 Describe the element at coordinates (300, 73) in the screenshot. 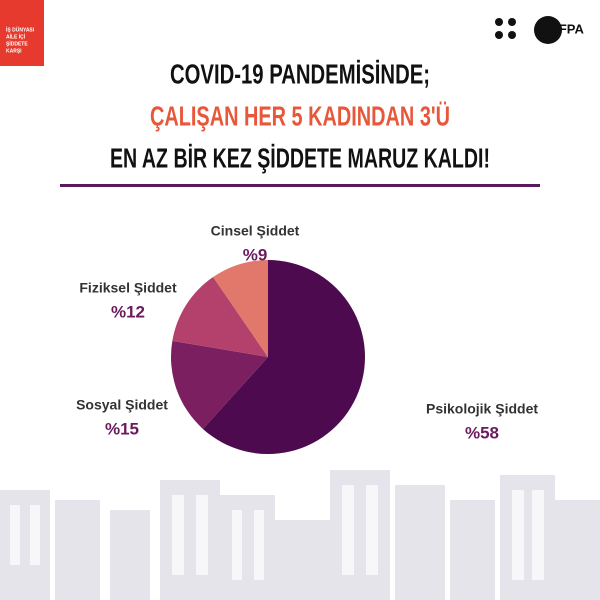

I see `title-line: COVID-19 PANDEMİSİNDE;` at that location.